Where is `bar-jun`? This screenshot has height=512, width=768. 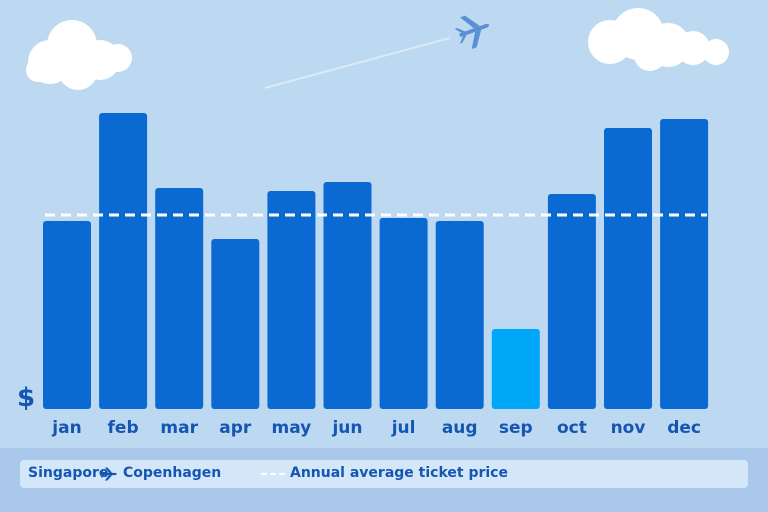
bar-jun is located at coordinates (347, 295).